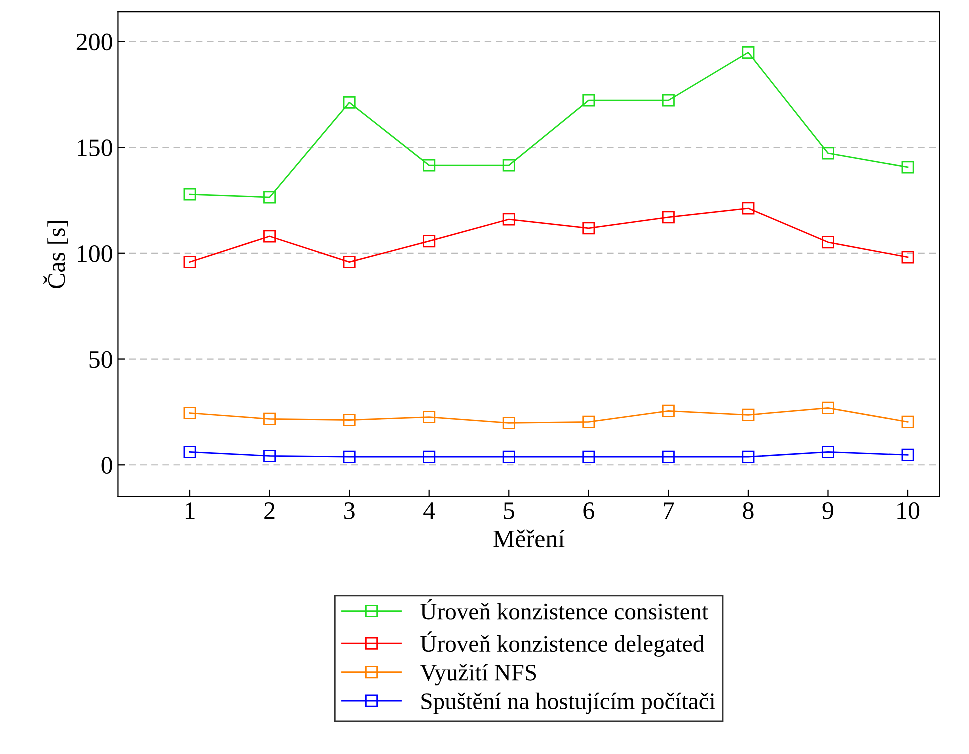 Image resolution: width=969 pixels, height=754 pixels. What do you see at coordinates (509, 511) in the screenshot?
I see `x-tick-label: 5` at bounding box center [509, 511].